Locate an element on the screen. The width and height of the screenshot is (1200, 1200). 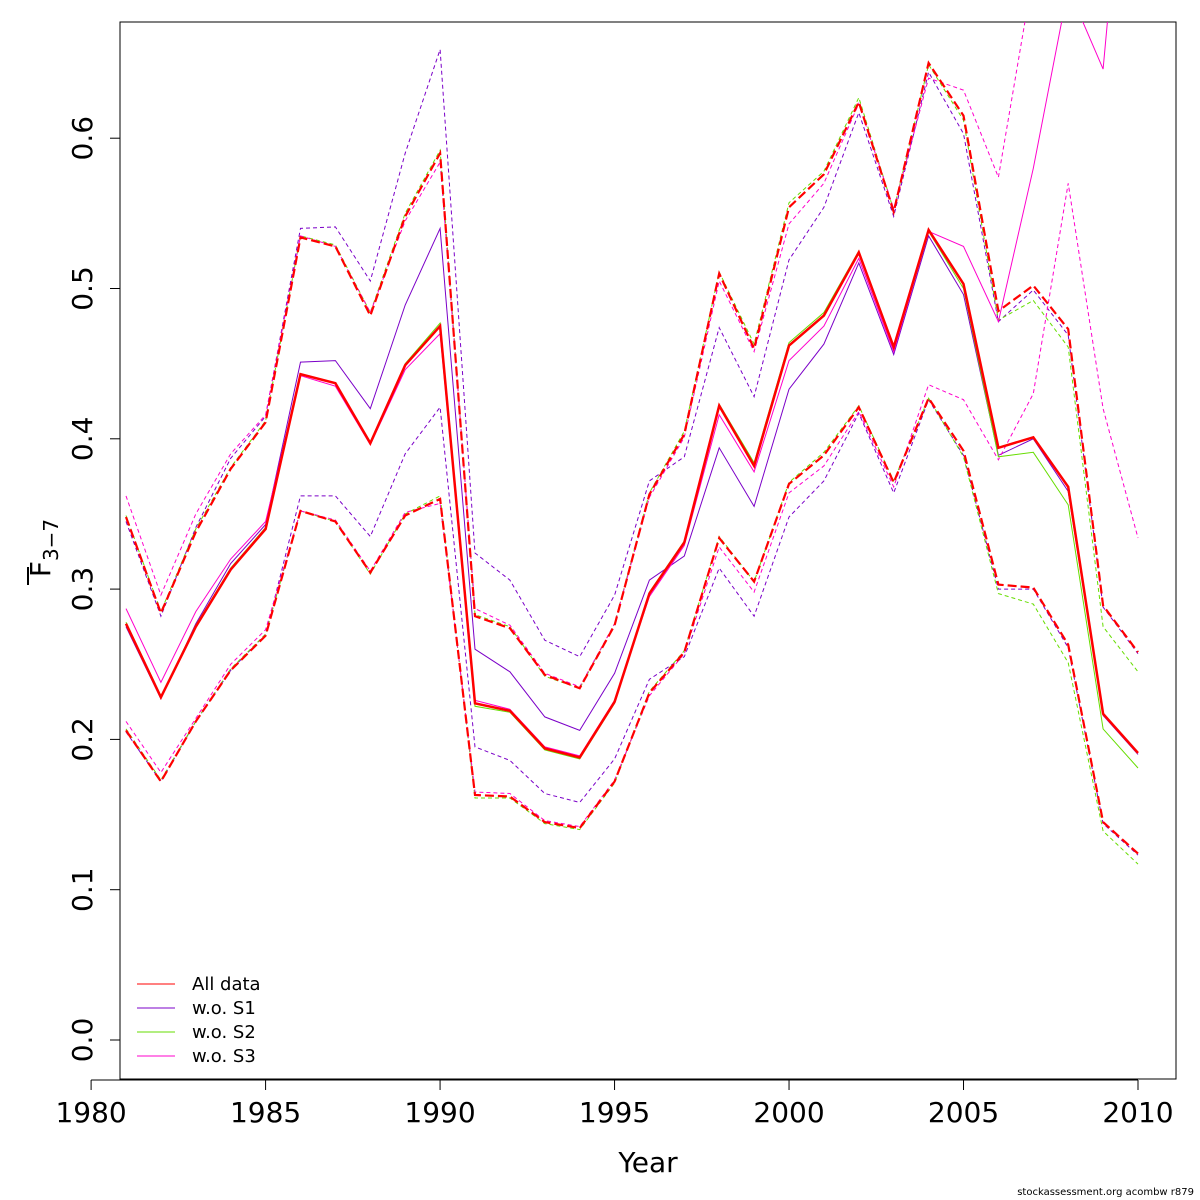
x-tick-label: 1980 is located at coordinates (90, 1112).